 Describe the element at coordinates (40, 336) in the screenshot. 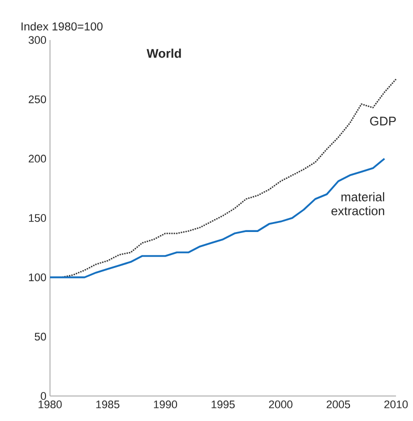

I see `y-tick-label: 50` at that location.